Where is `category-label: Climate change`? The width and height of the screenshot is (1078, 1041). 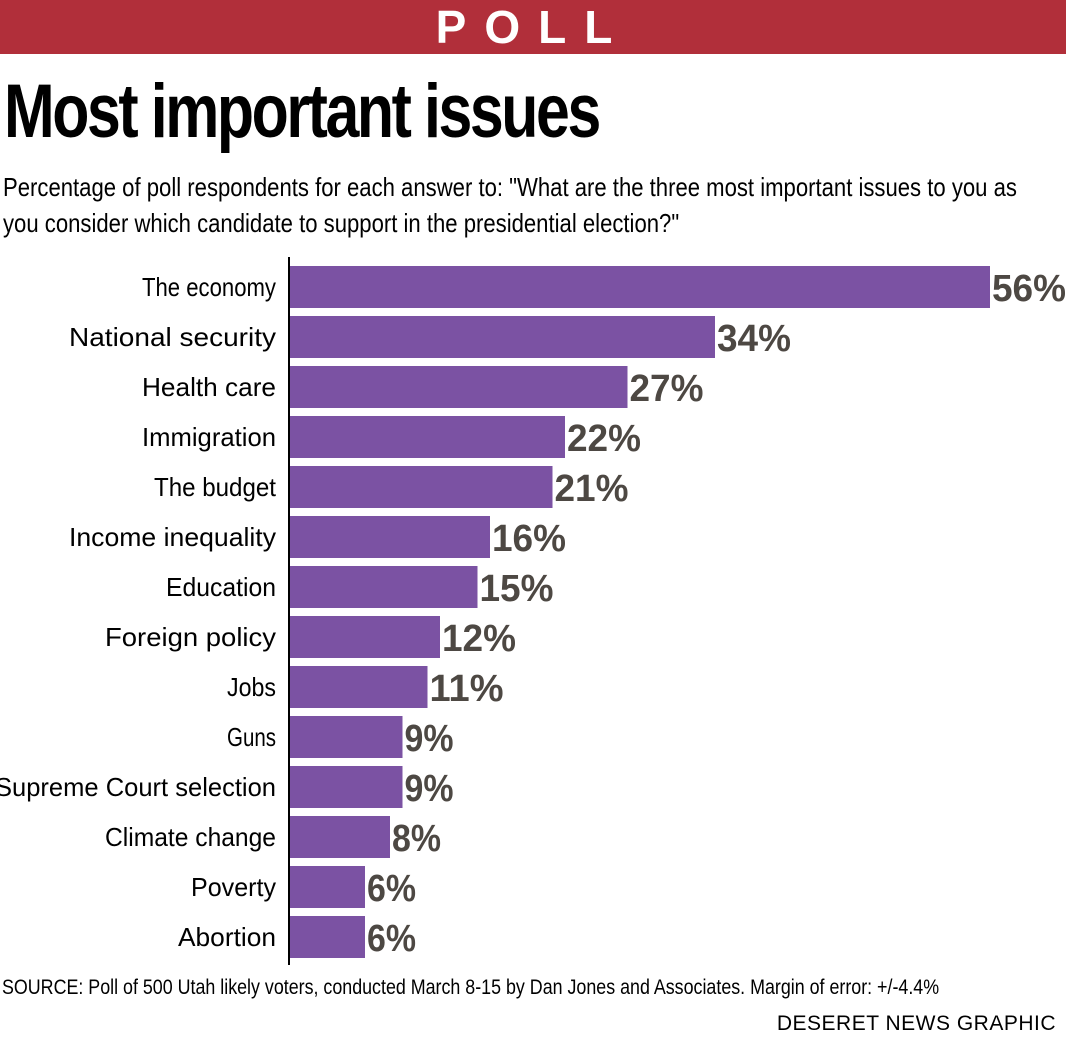
category-label: Climate change is located at coordinates (190, 837).